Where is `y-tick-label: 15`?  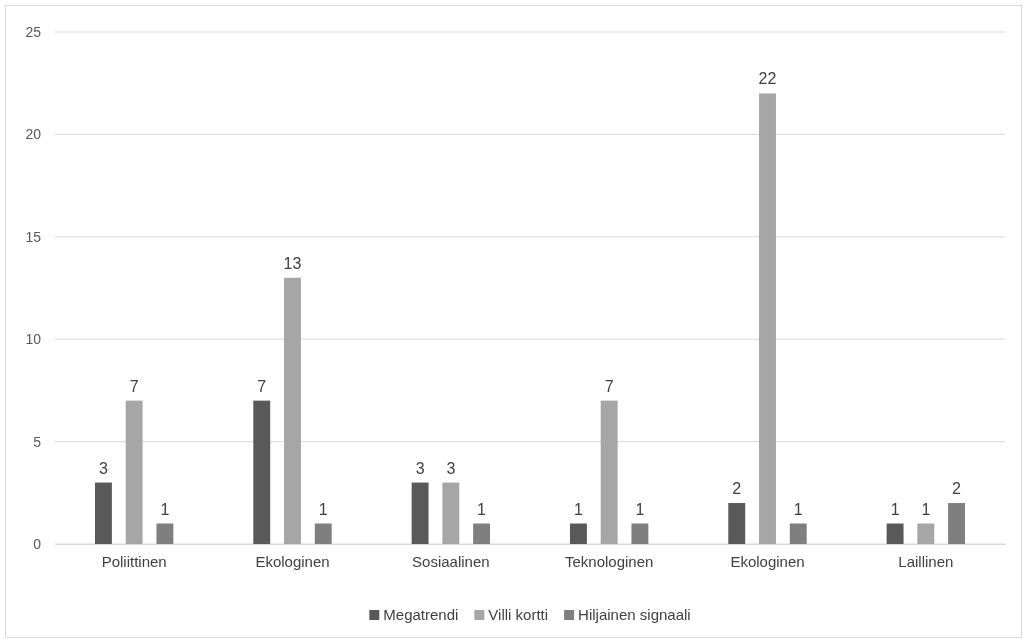 y-tick-label: 15 is located at coordinates (33, 236).